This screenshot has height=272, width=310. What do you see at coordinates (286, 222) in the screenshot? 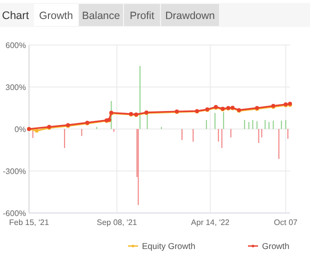
I see `x-tick-label: Oct 07` at bounding box center [286, 222].